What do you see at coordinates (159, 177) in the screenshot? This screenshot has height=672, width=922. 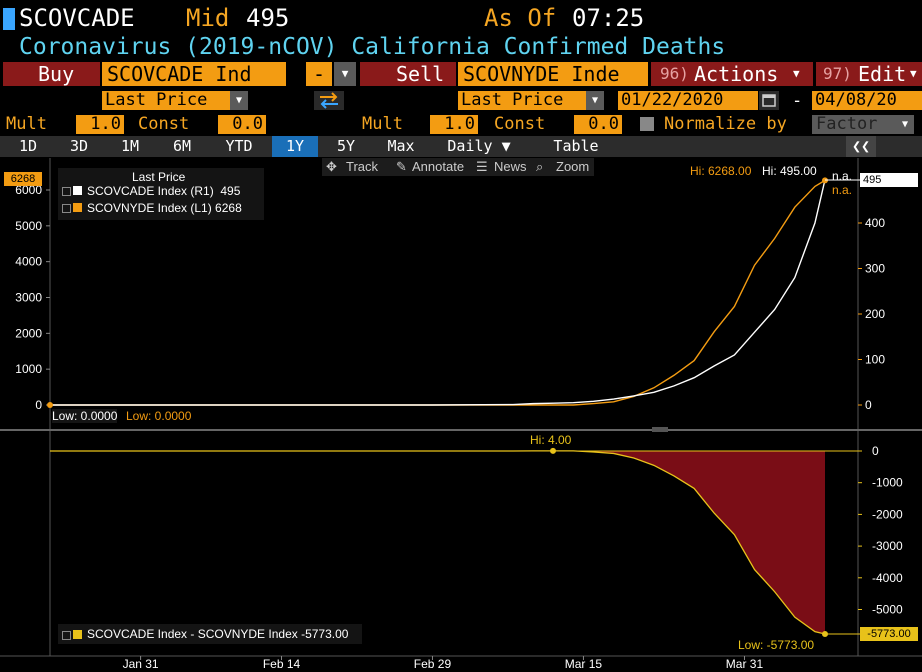 I see `legend-header: Last Price` at bounding box center [159, 177].